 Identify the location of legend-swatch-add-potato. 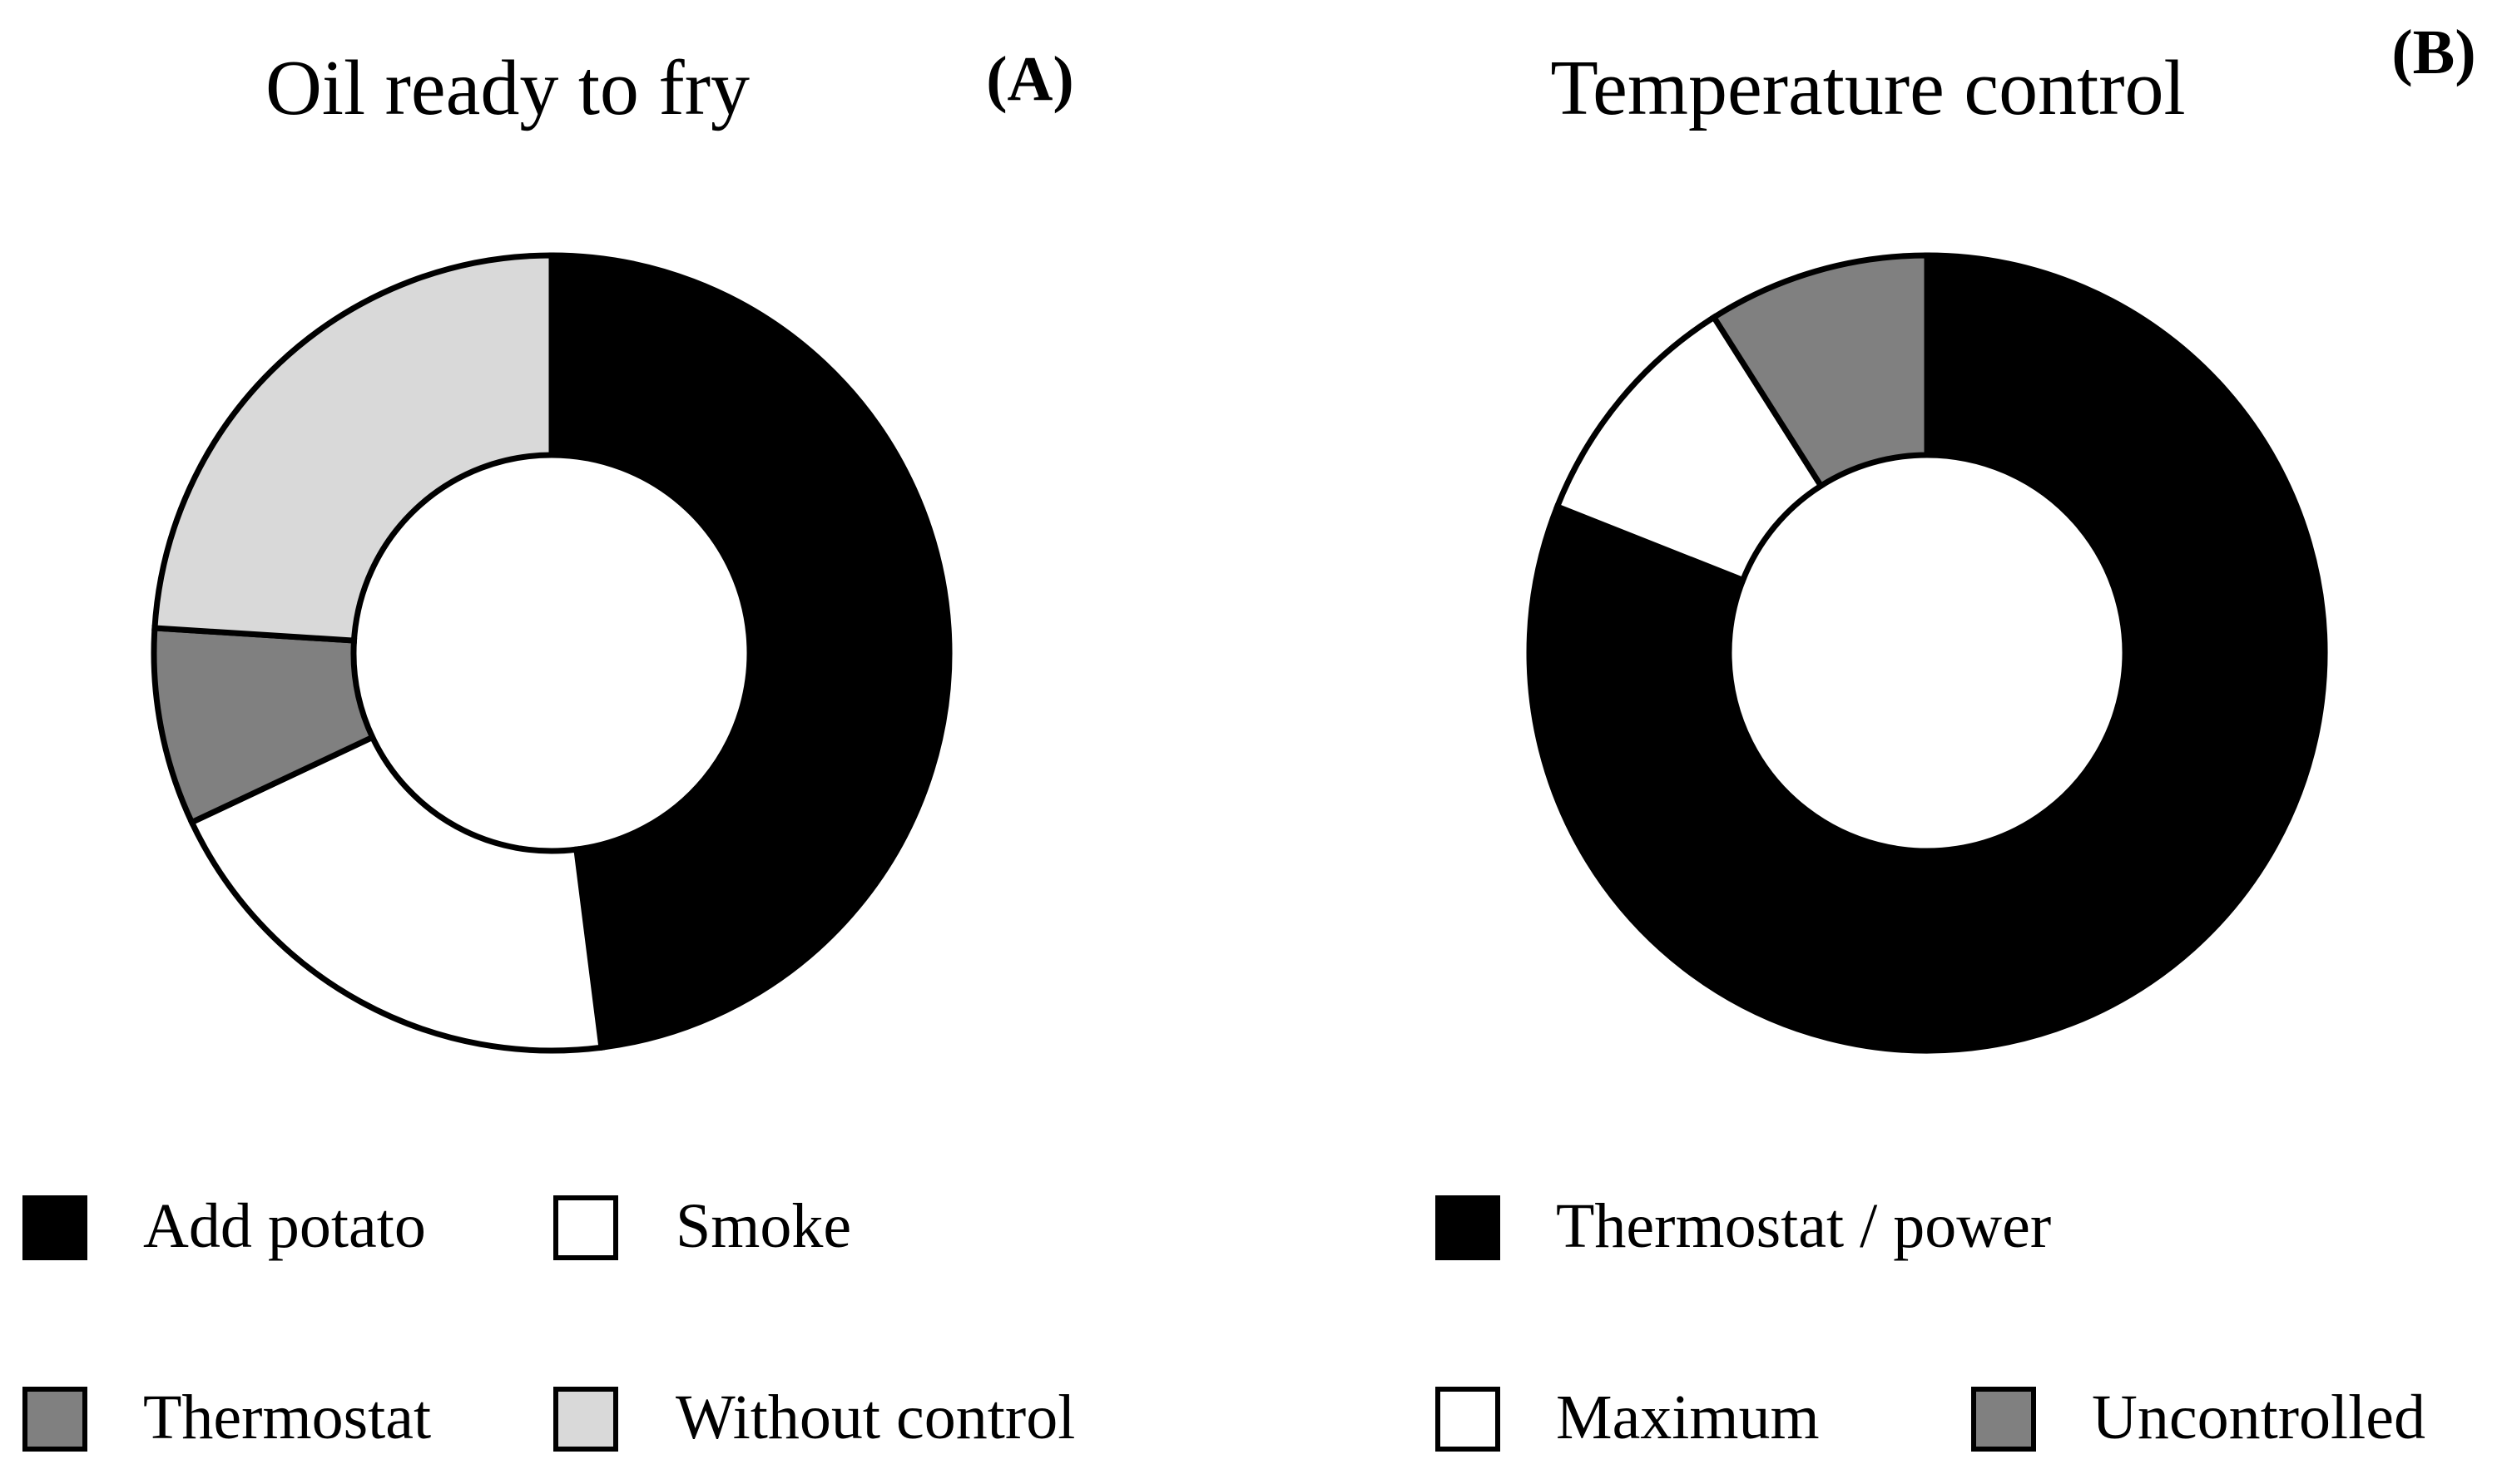
(54, 1227).